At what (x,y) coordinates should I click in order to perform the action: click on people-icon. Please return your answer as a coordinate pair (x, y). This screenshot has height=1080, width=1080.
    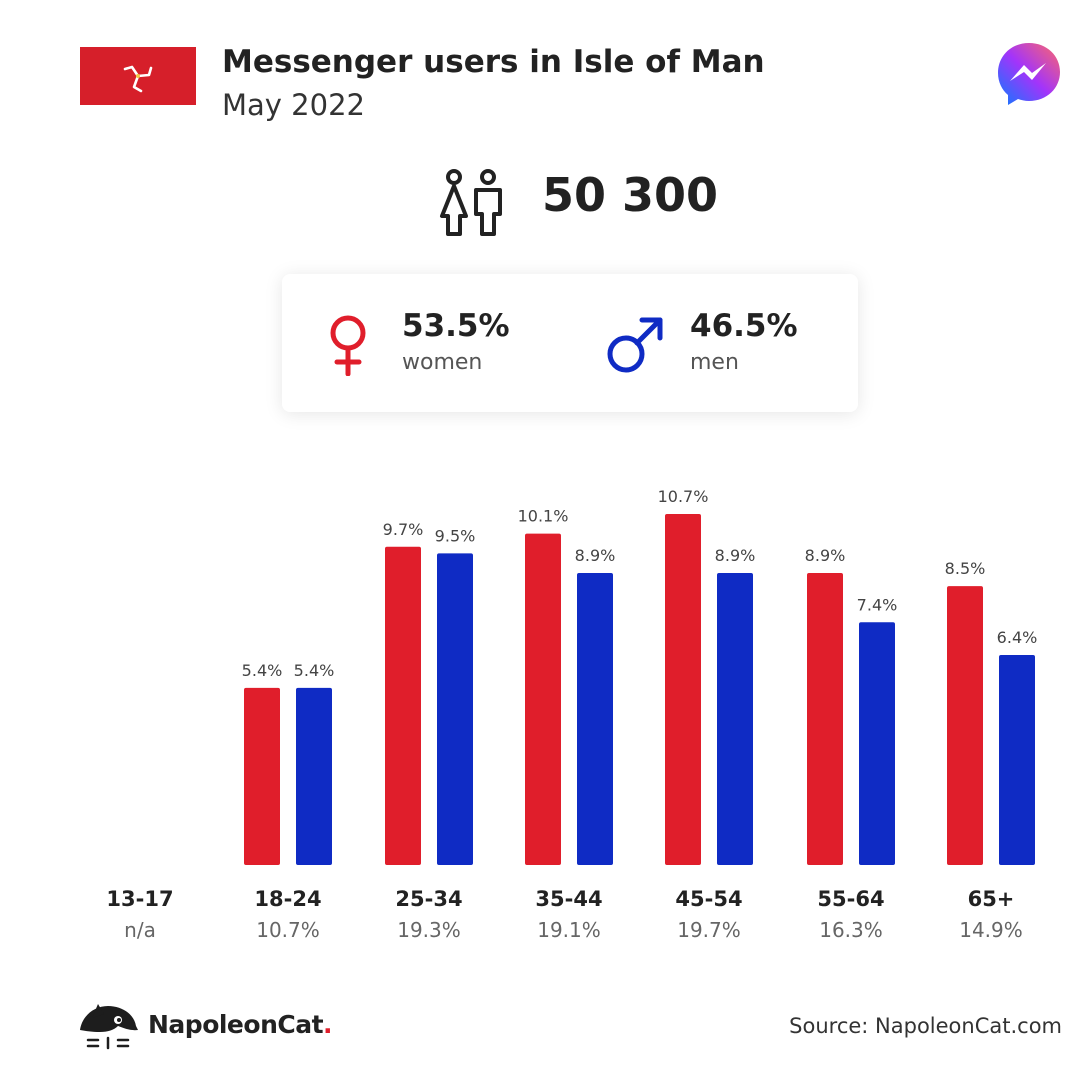
    Looking at the image, I should click on (471, 202).